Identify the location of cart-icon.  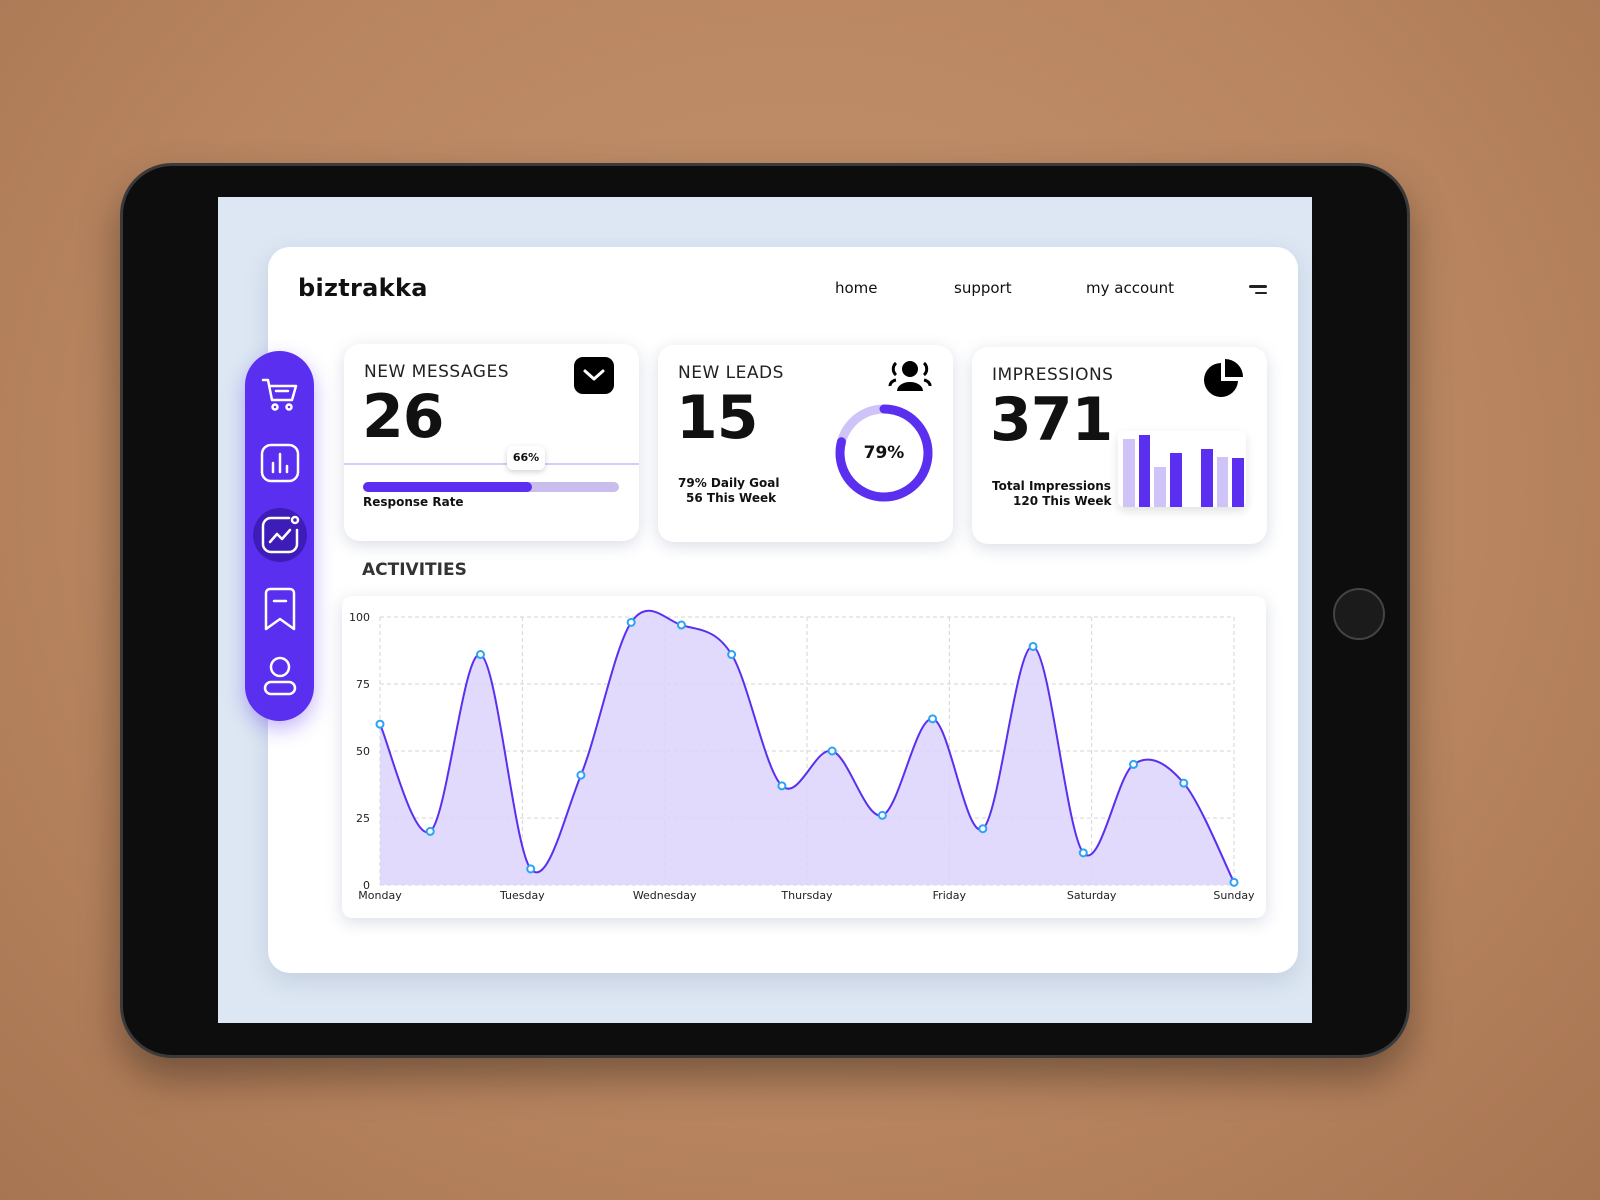
(280, 394).